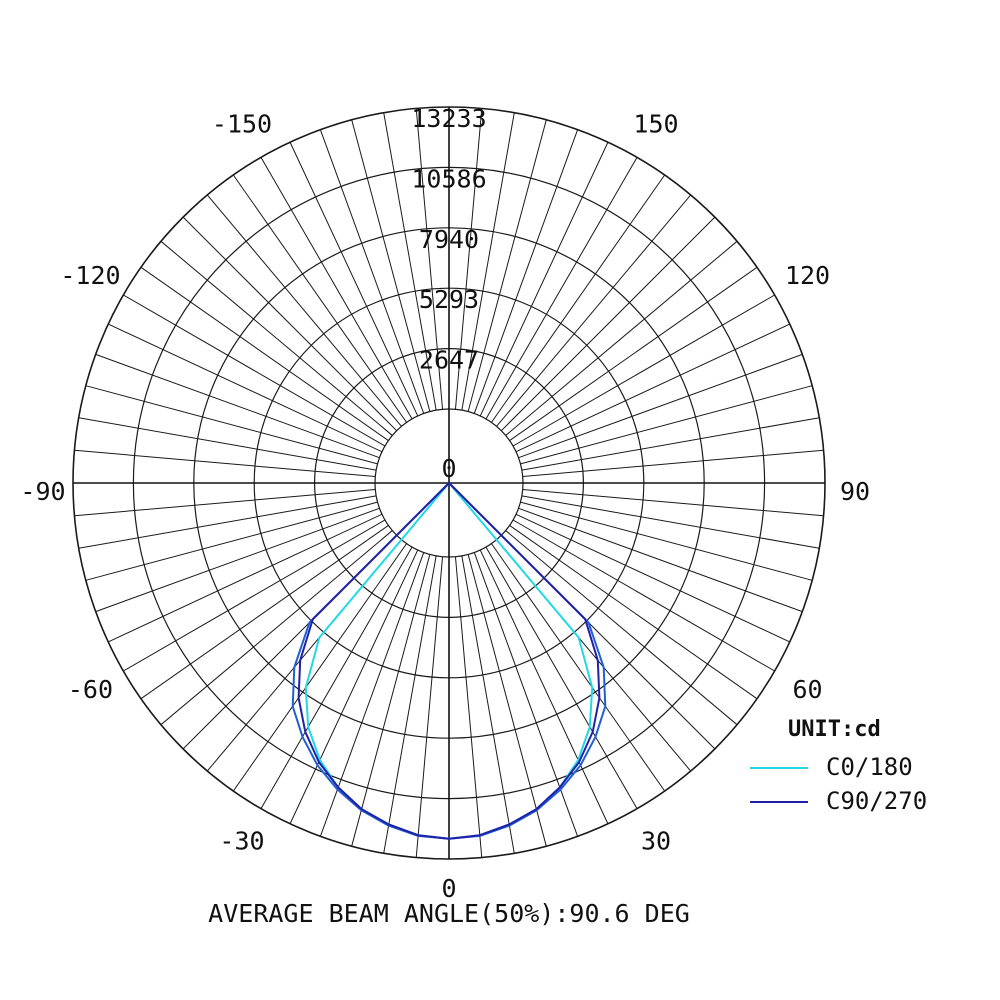 This screenshot has height=1000, width=1000. What do you see at coordinates (855, 491) in the screenshot?
I see `angle-tick-label: 90` at bounding box center [855, 491].